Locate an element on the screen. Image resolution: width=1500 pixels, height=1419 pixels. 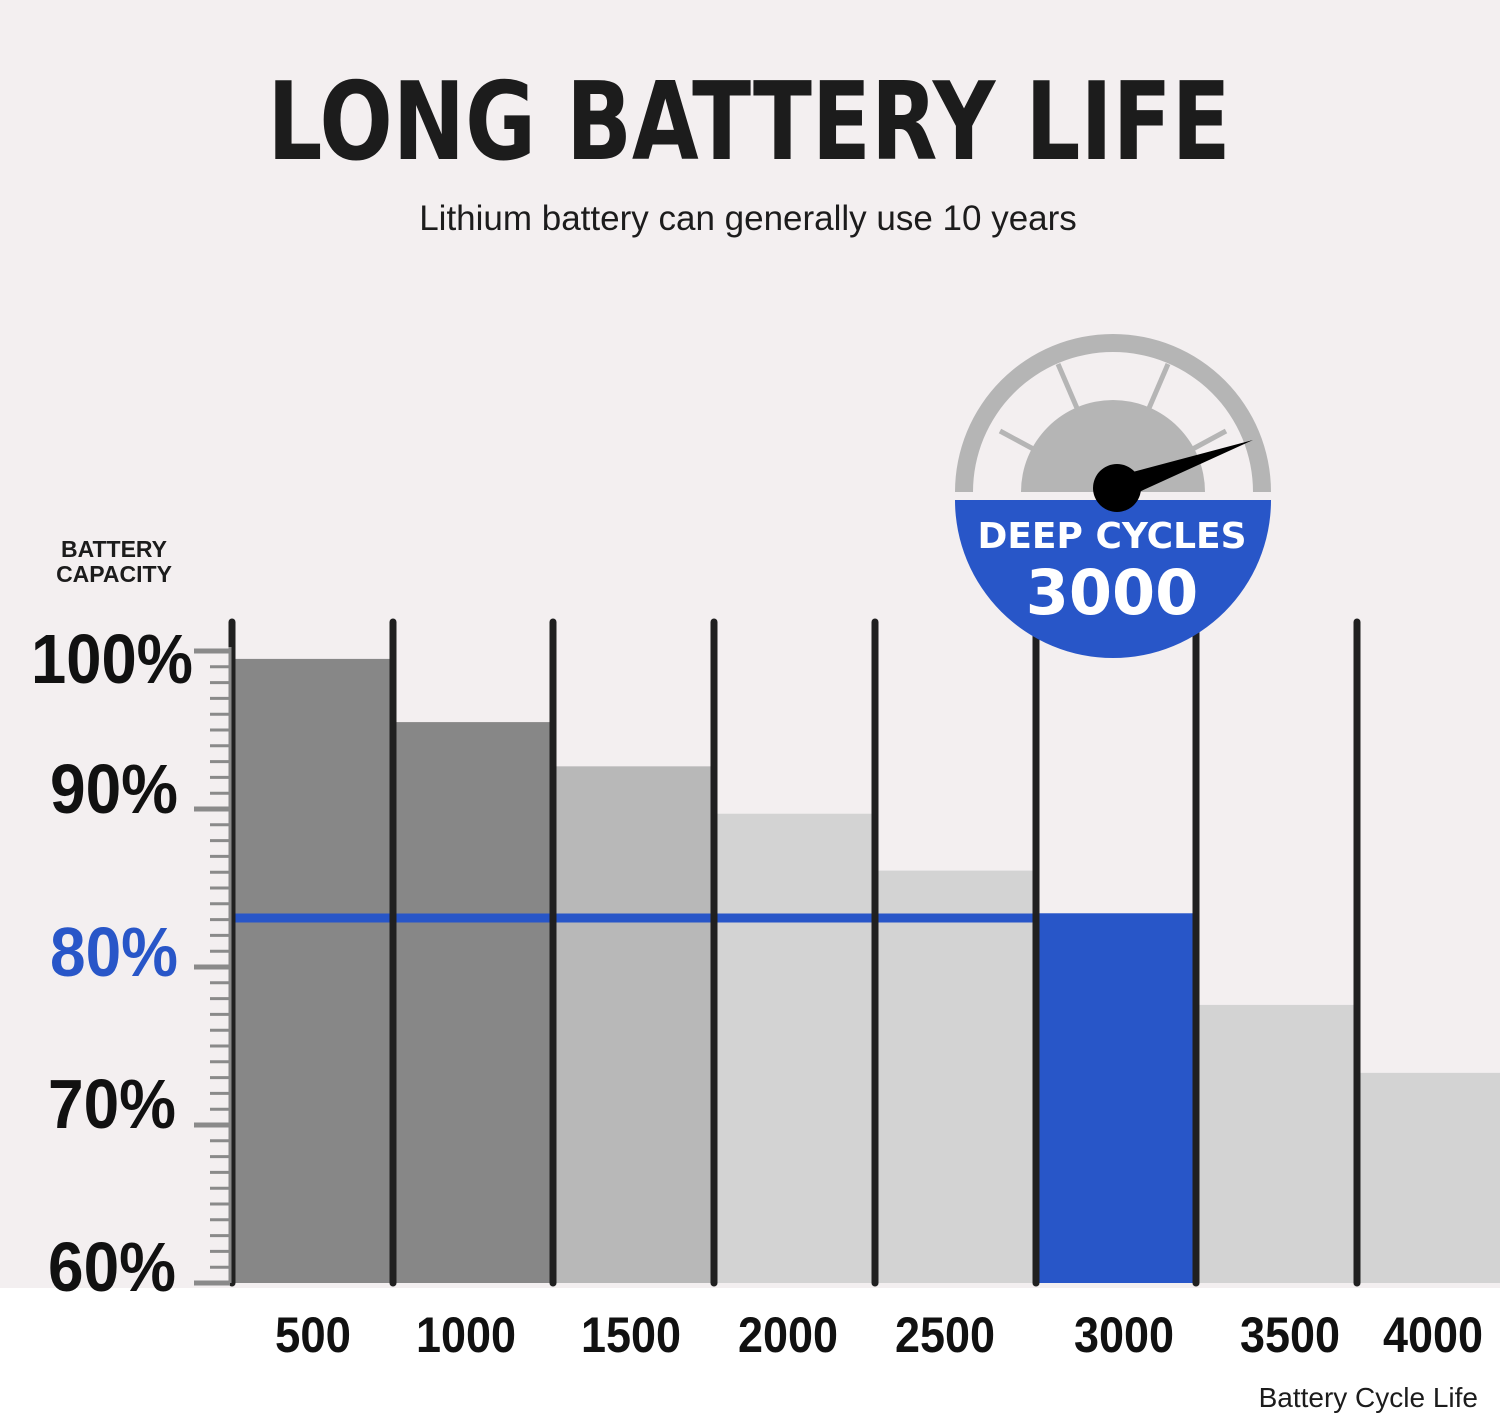
deep-cycles-gauge-icon: DEEP CYCLES 3000 is located at coordinates (1113, 496).